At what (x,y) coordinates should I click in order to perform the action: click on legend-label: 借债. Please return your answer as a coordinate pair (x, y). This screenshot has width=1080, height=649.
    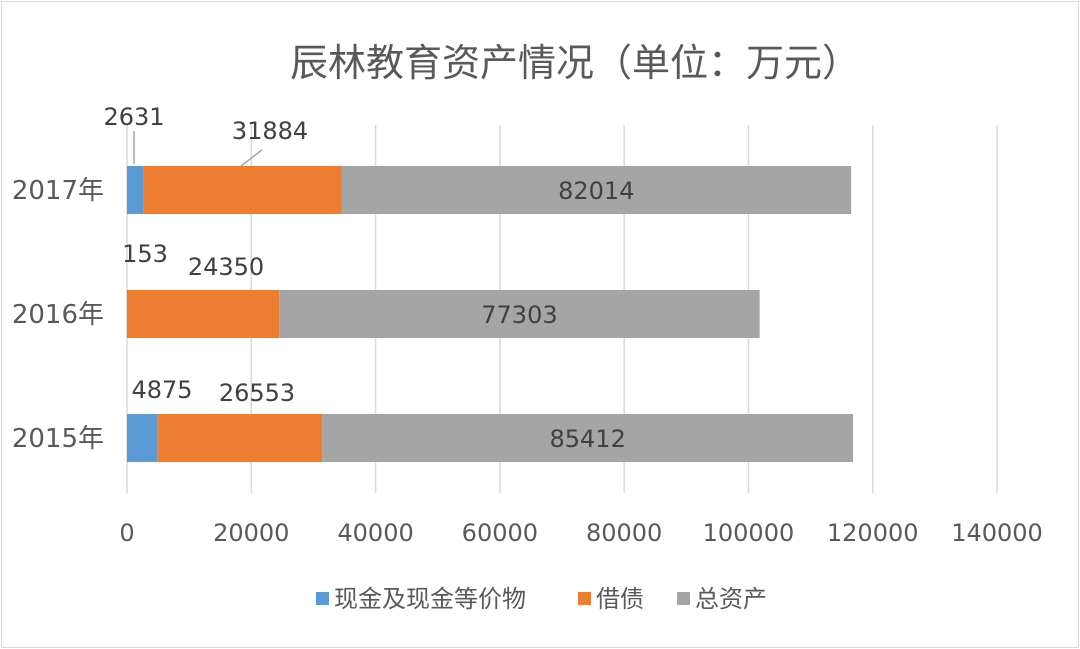
    Looking at the image, I should click on (620, 599).